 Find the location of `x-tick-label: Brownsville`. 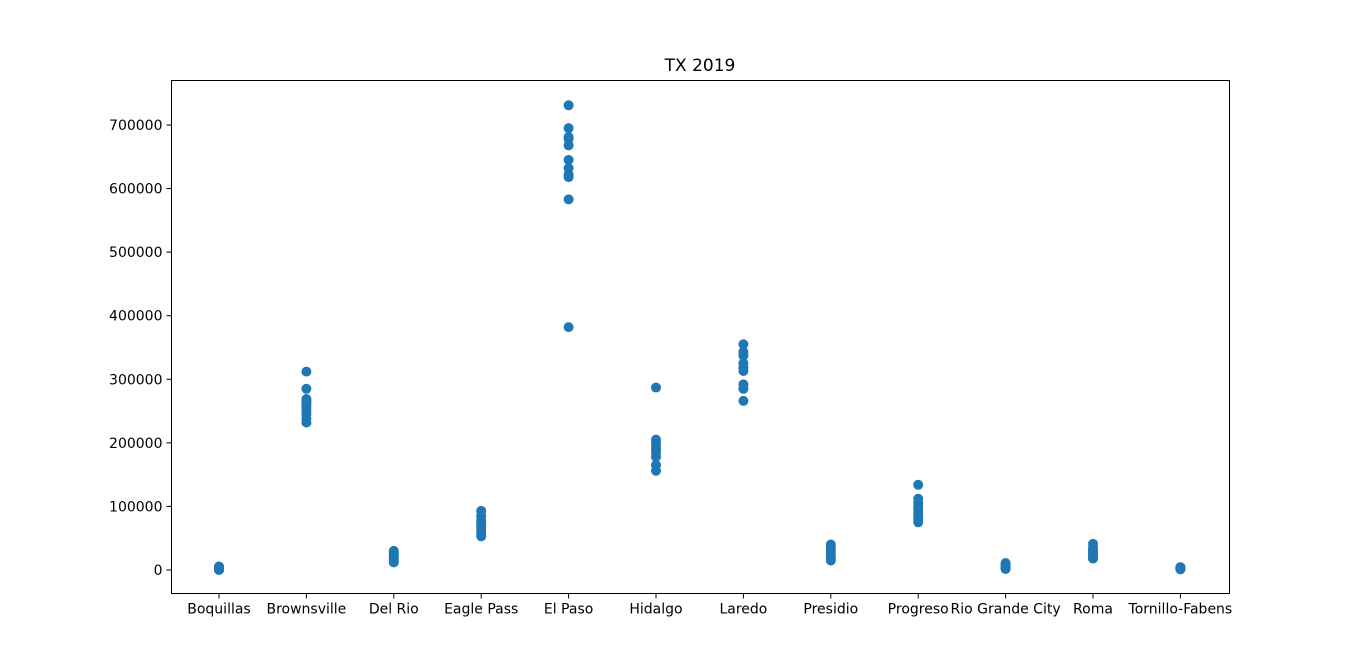

x-tick-label: Brownsville is located at coordinates (306, 610).